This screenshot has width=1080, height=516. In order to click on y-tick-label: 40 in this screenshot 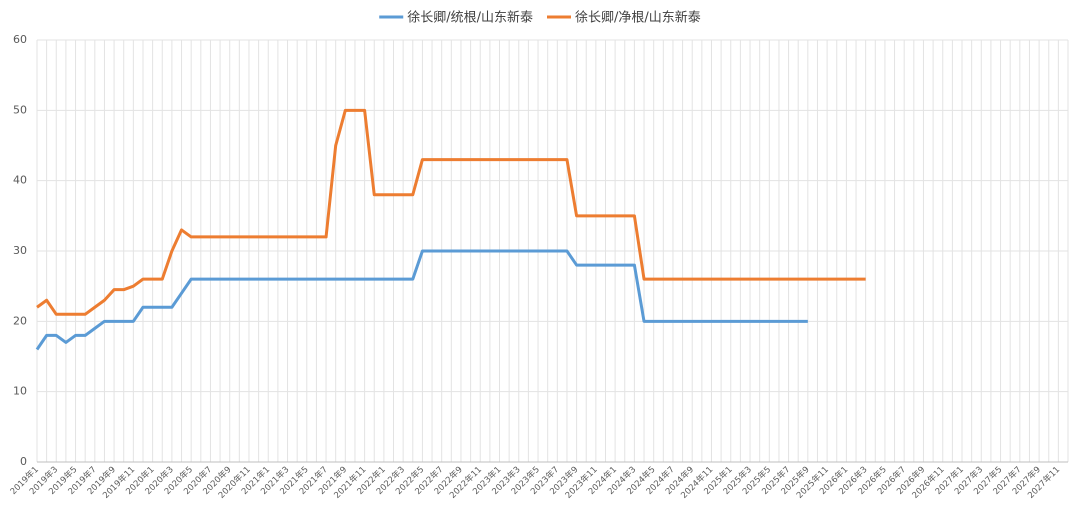, I will do `click(20, 180)`.